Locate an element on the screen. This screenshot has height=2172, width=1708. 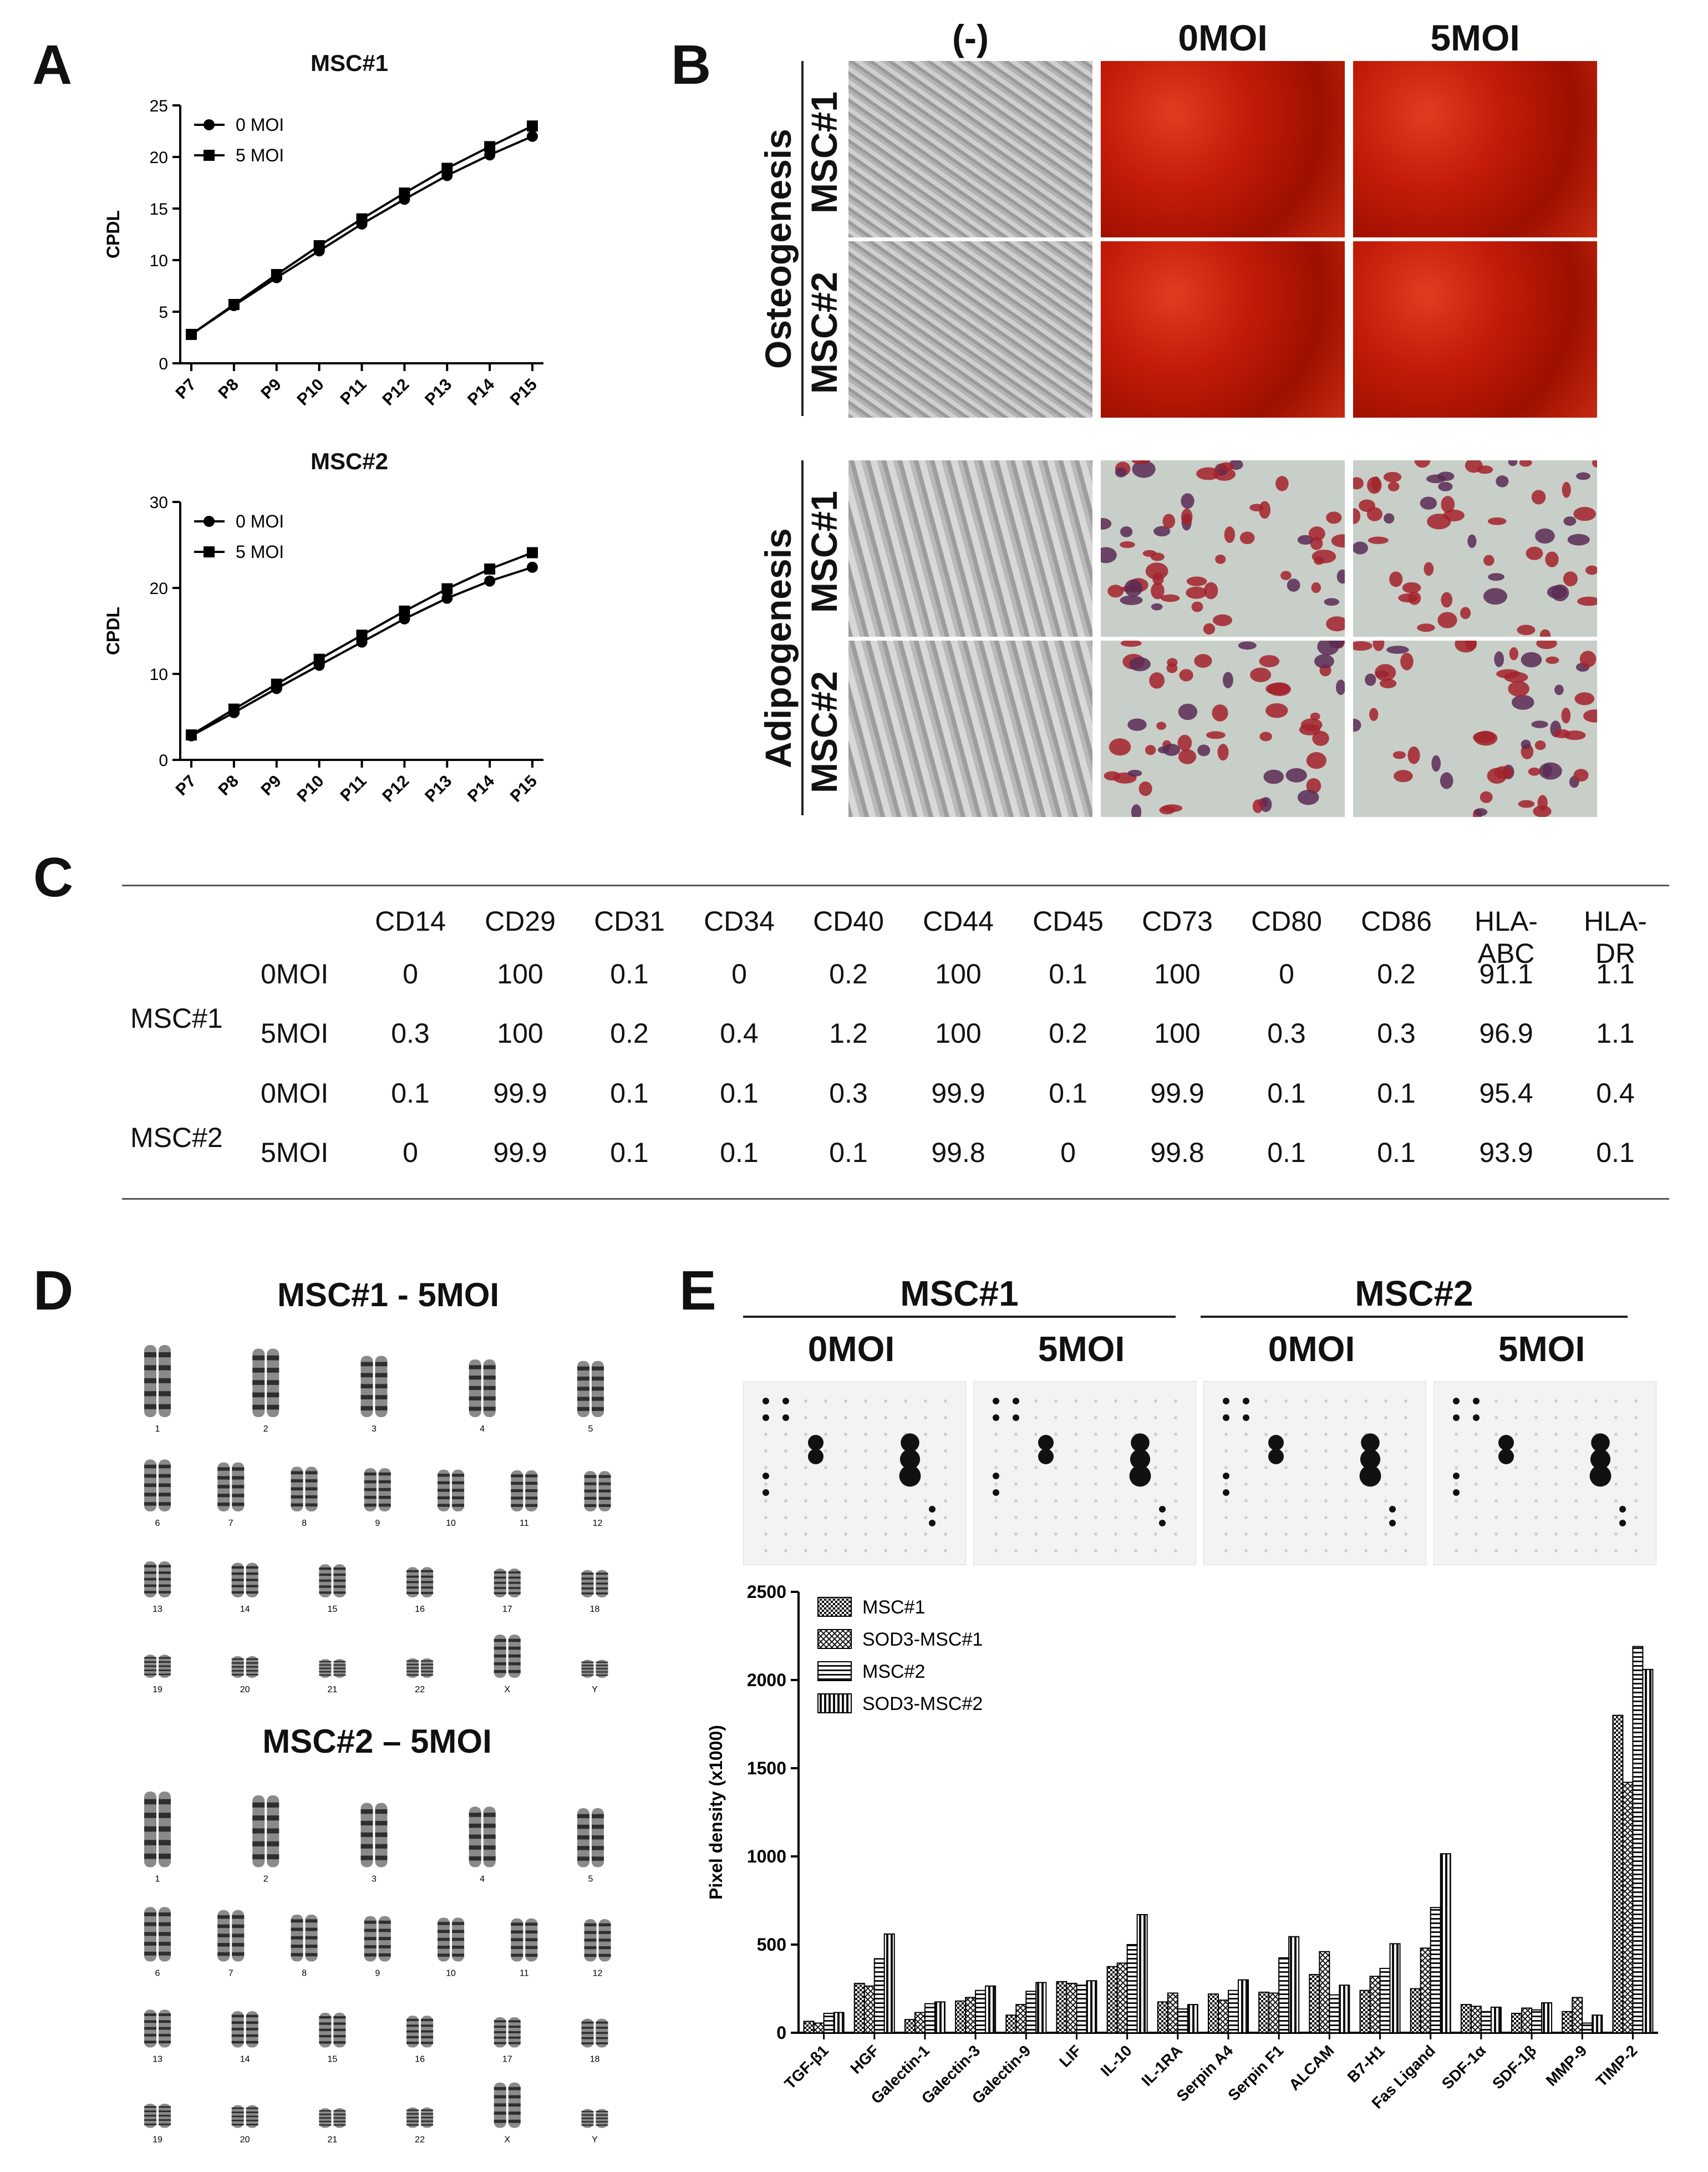
micrograph-adipo-msc2-5moi is located at coordinates (1475, 729).